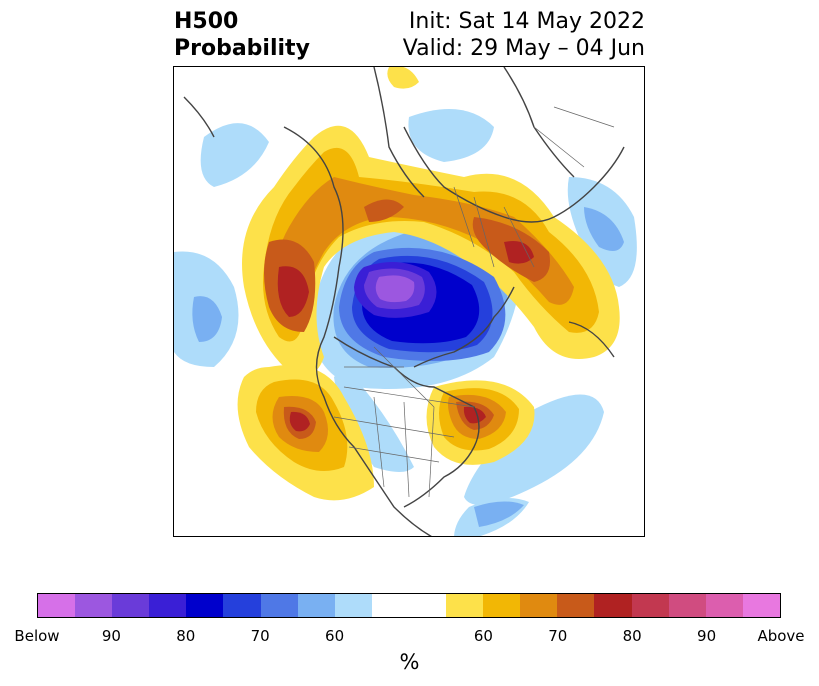  Describe the element at coordinates (409, 662) in the screenshot. I see `colorbar-unit-label: %` at that location.